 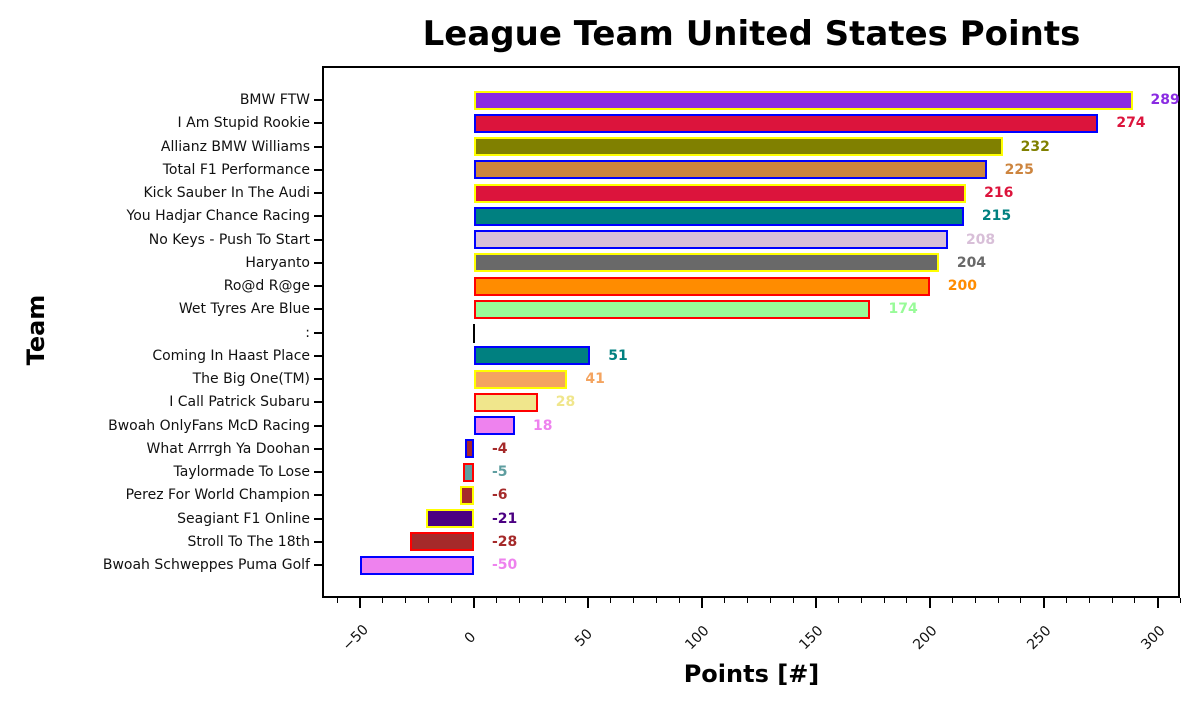 I want to click on y-tick-label: You Hadjar Chance Racing, so click(x=218, y=216).